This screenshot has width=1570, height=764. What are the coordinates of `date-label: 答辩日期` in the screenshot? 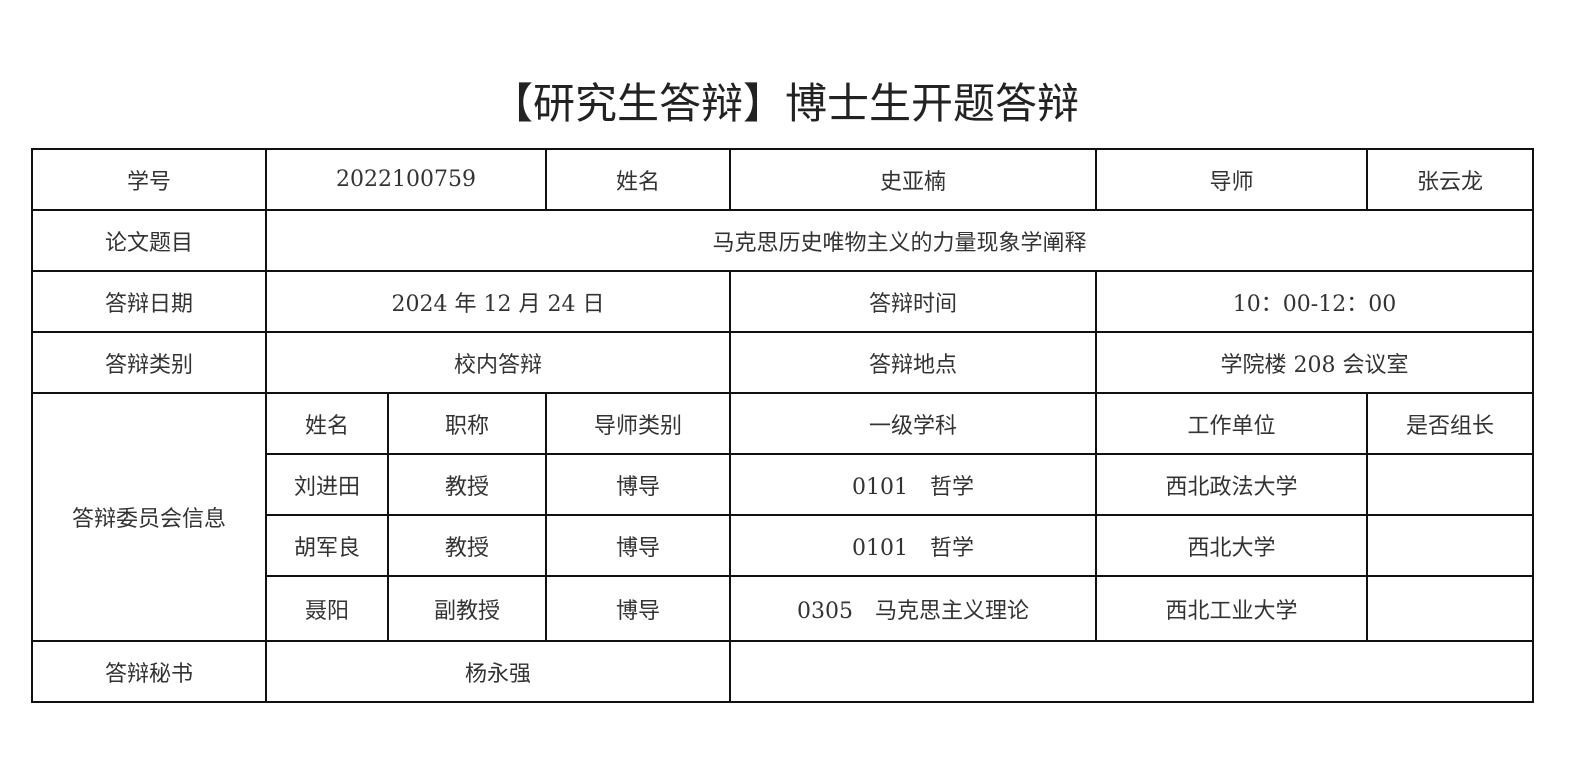 It's located at (149, 301).